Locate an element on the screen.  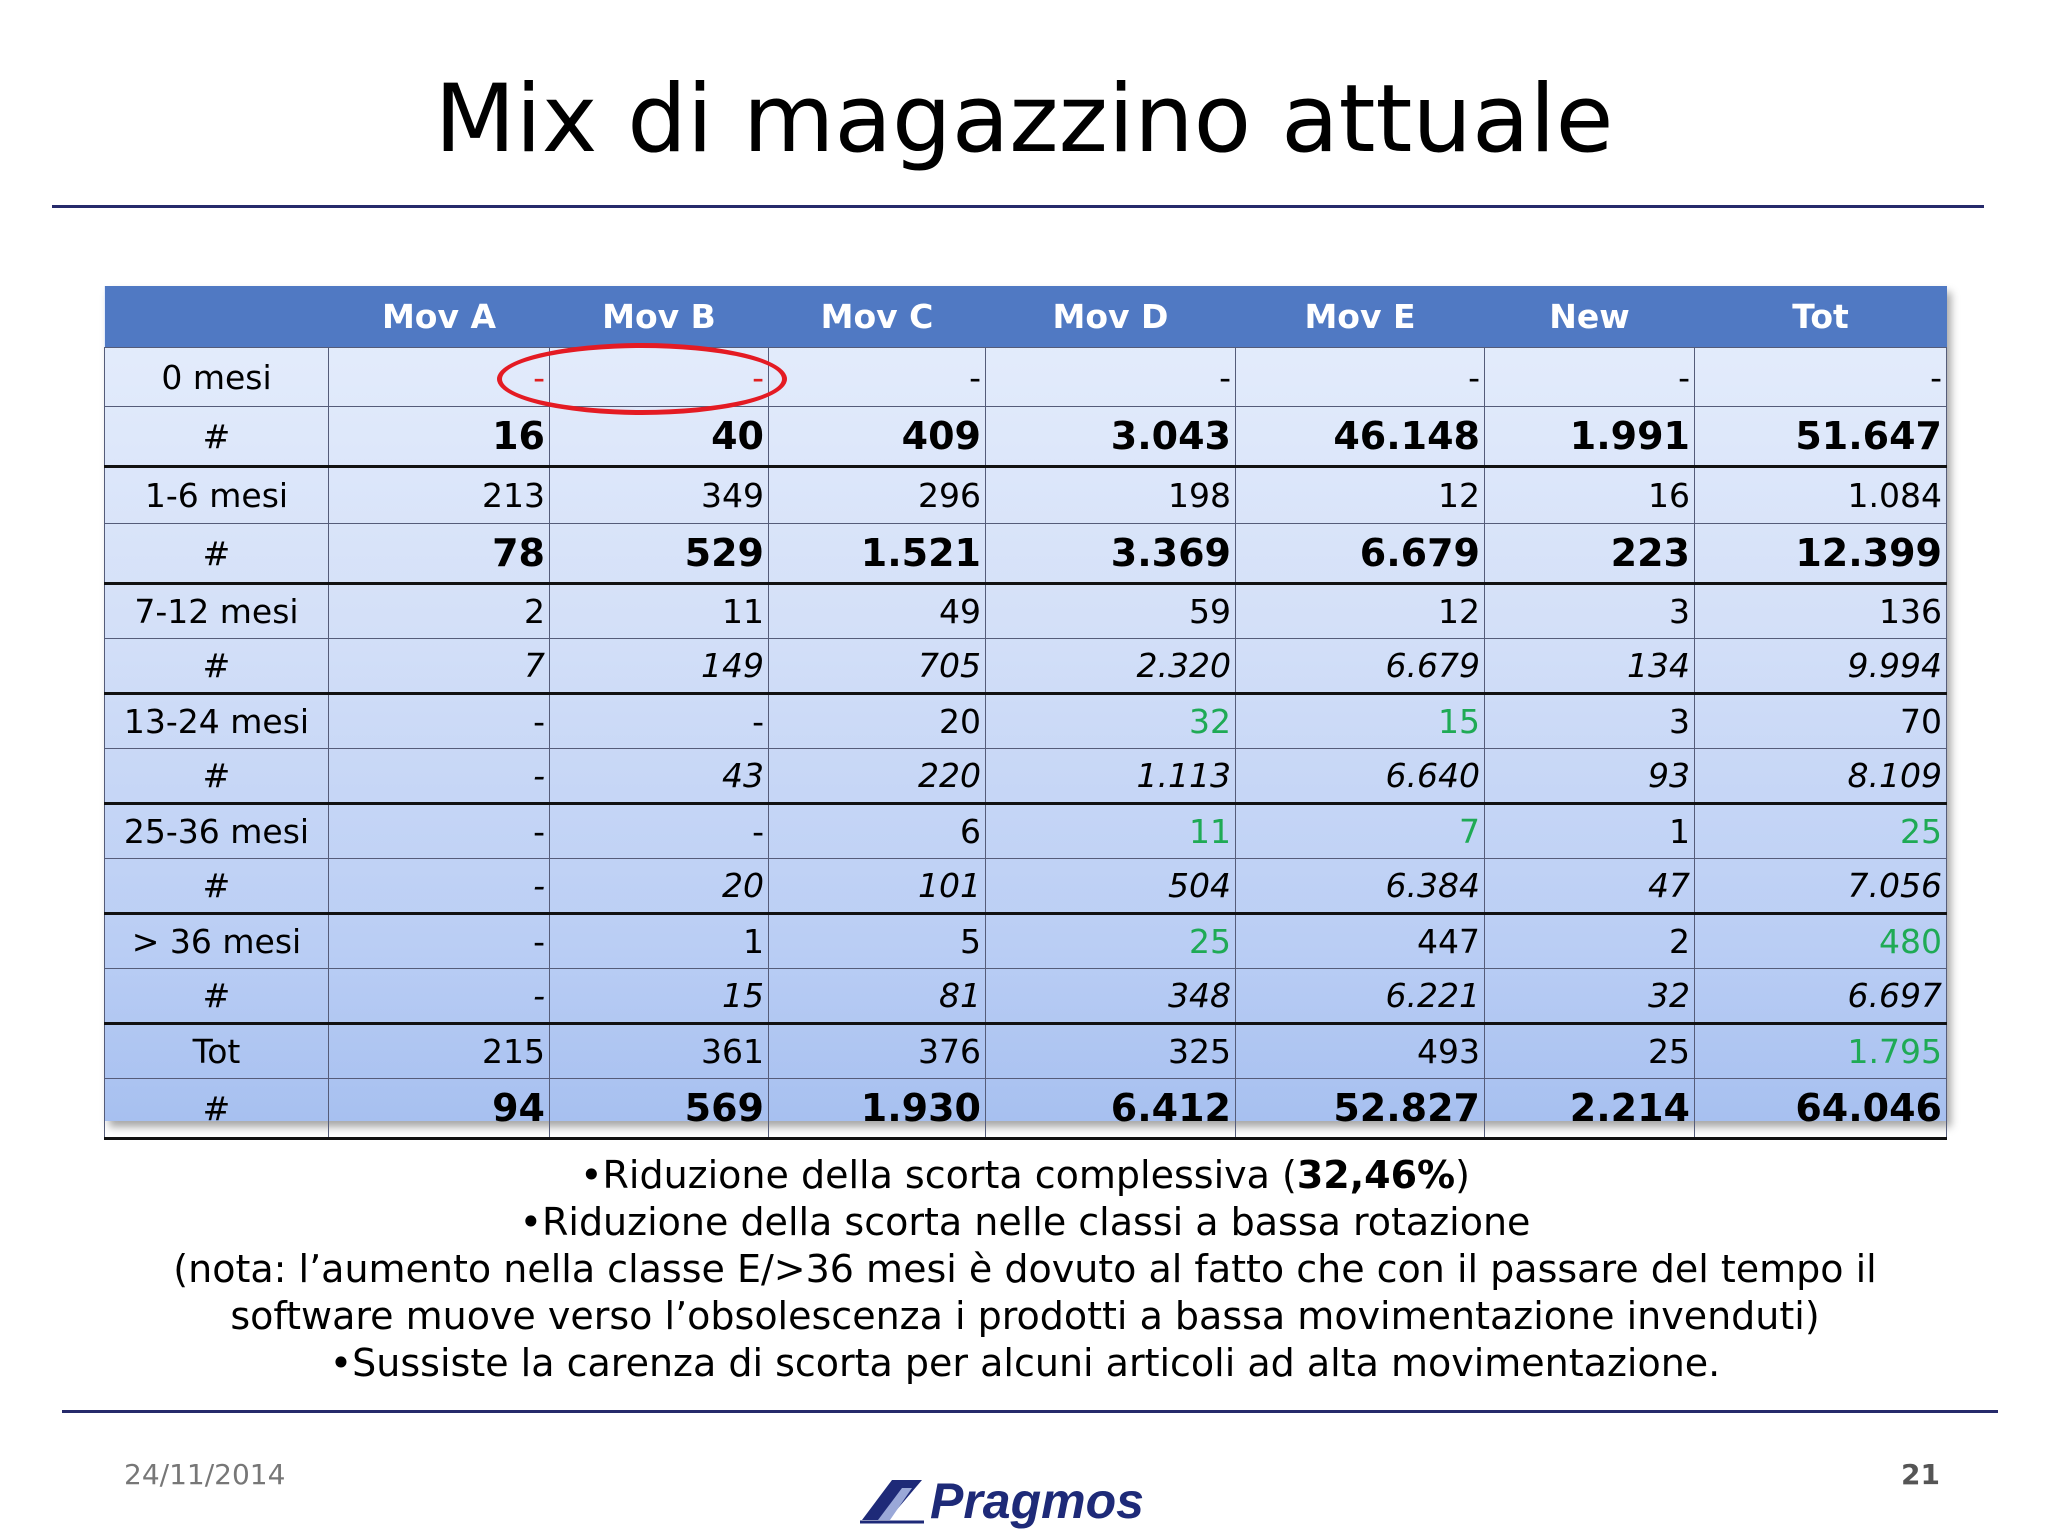
table-row: # 78 529 1.521 3.369 6.679 223 12.399 is located at coordinates (1025, 553).